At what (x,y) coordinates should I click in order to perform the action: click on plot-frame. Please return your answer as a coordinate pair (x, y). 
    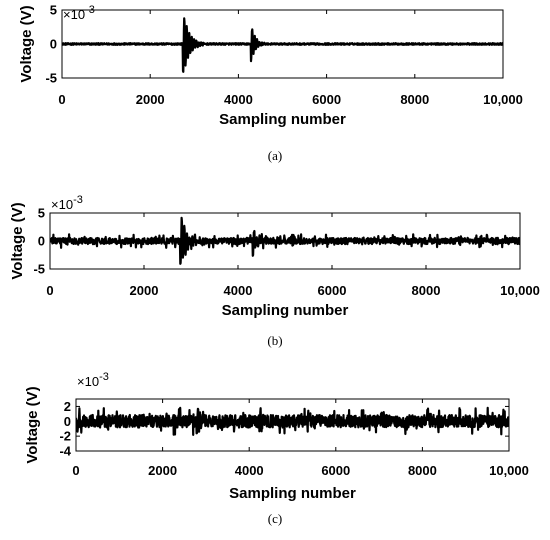
    Looking at the image, I should click on (292, 425).